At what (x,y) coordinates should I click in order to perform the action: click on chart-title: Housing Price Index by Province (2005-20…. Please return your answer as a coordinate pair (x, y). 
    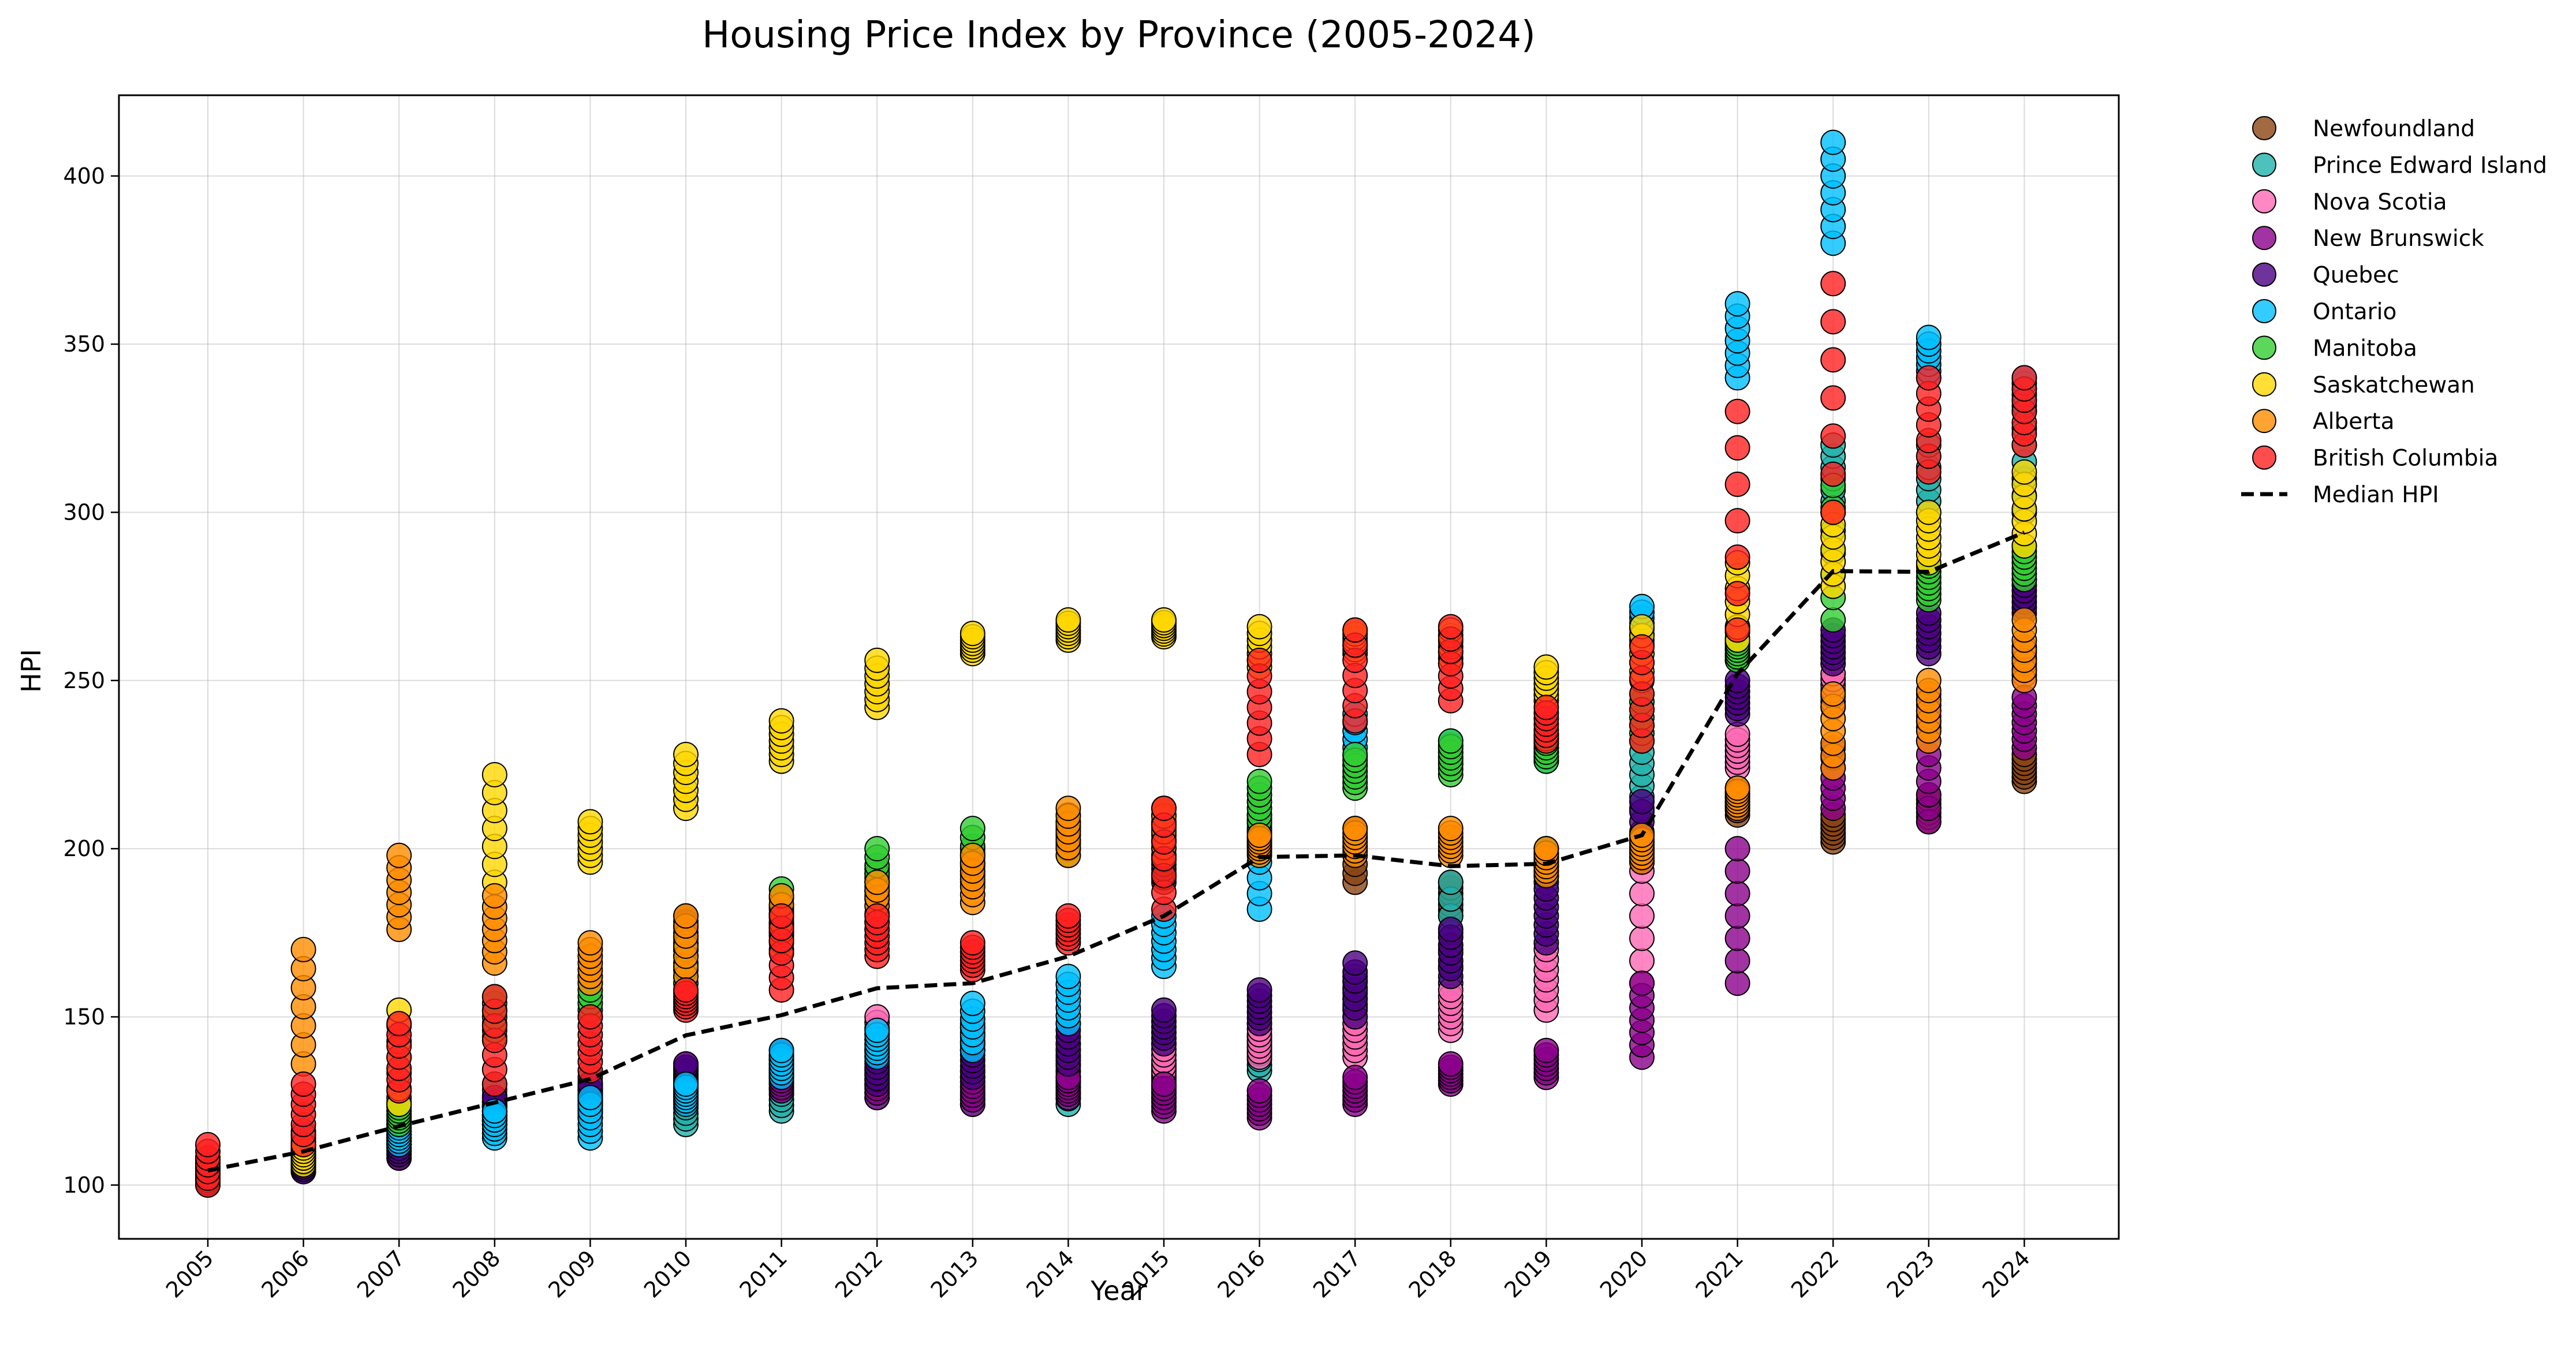
    Looking at the image, I should click on (1119, 35).